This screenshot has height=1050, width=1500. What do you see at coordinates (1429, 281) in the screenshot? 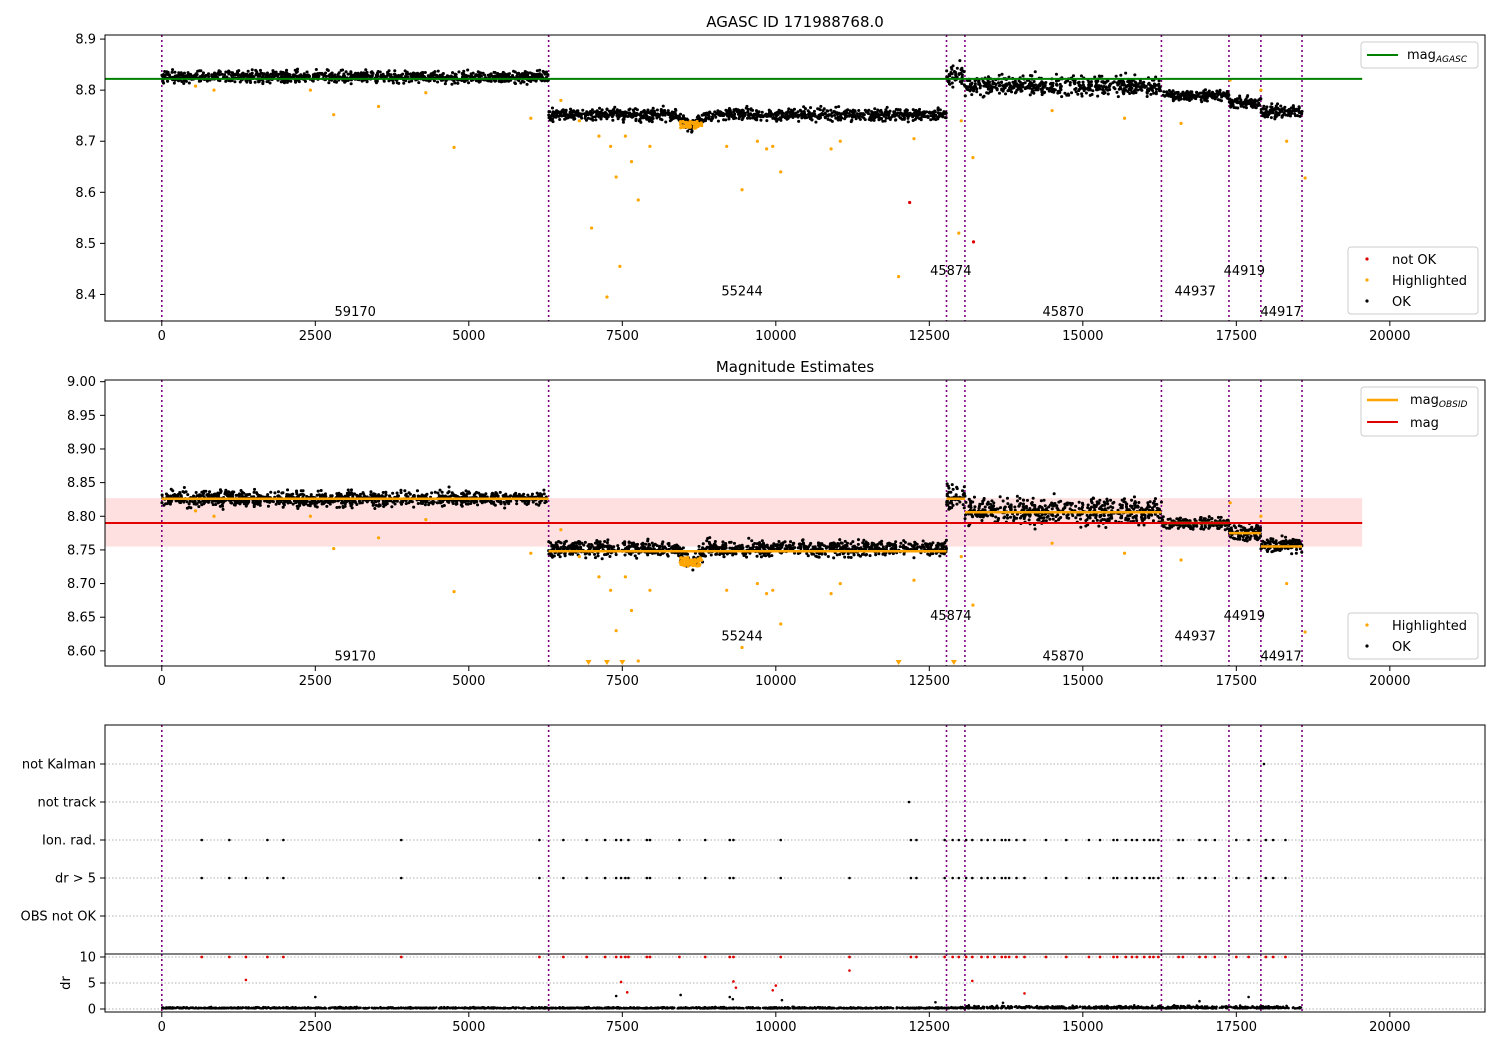
I see `legend-label-highlighted: Highlighted` at bounding box center [1429, 281].